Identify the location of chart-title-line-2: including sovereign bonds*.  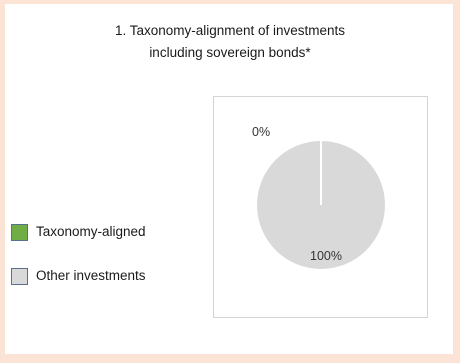
(230, 52).